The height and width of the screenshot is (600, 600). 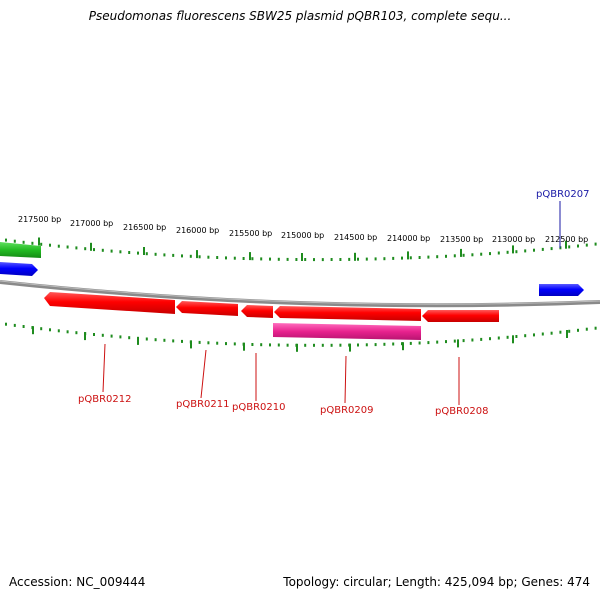 I want to click on gene-label-pQBR0210: pQBR0210, so click(x=258, y=407).